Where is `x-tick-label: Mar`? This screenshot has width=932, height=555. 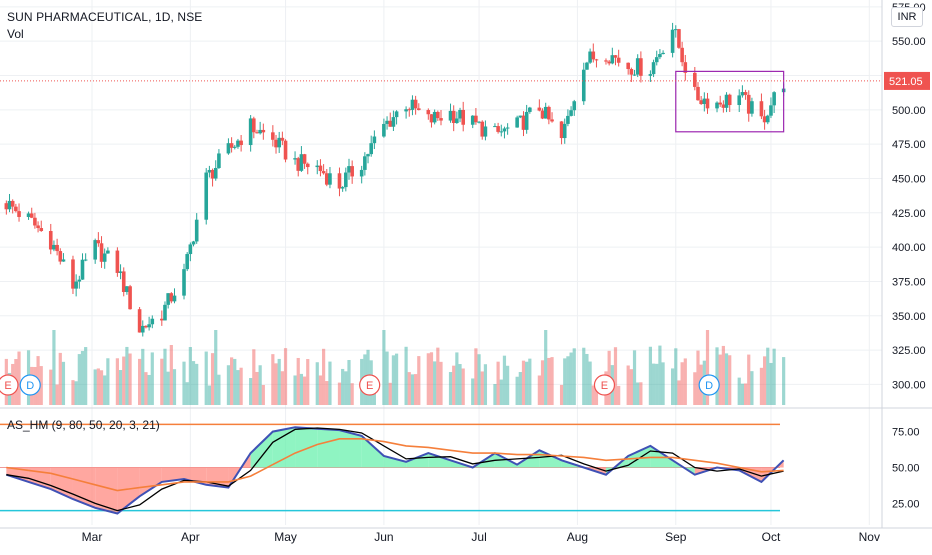
x-tick-label: Mar is located at coordinates (92, 537).